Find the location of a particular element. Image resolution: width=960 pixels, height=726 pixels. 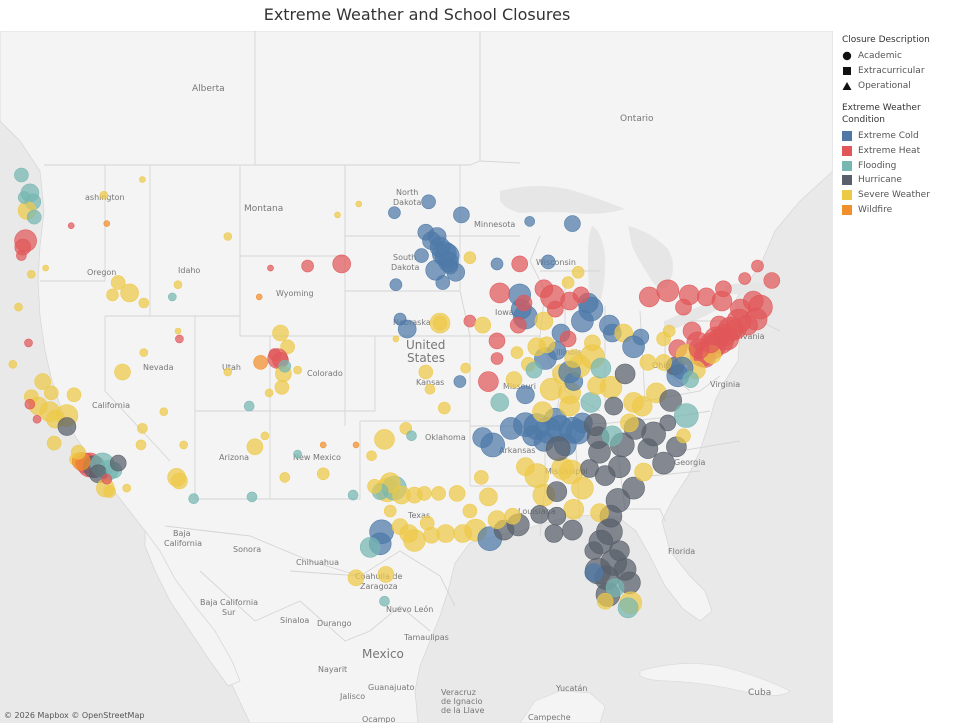

legend-item-cold: Extreme Cold is located at coordinates (900, 136).